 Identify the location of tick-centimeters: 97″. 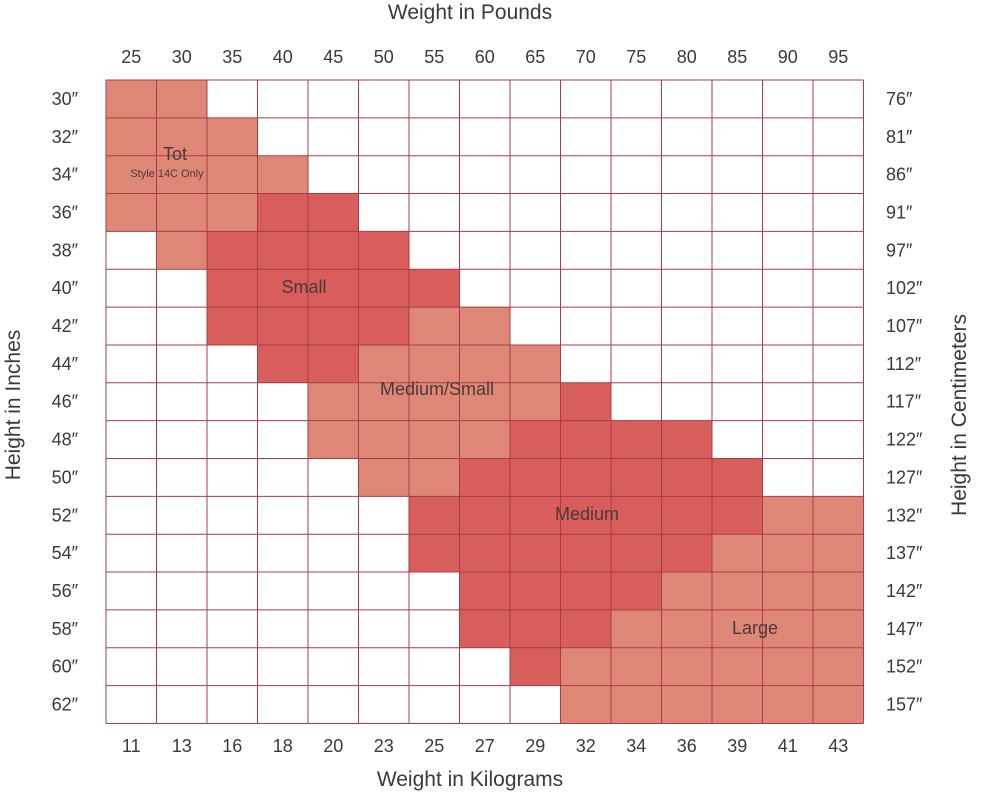
(899, 250).